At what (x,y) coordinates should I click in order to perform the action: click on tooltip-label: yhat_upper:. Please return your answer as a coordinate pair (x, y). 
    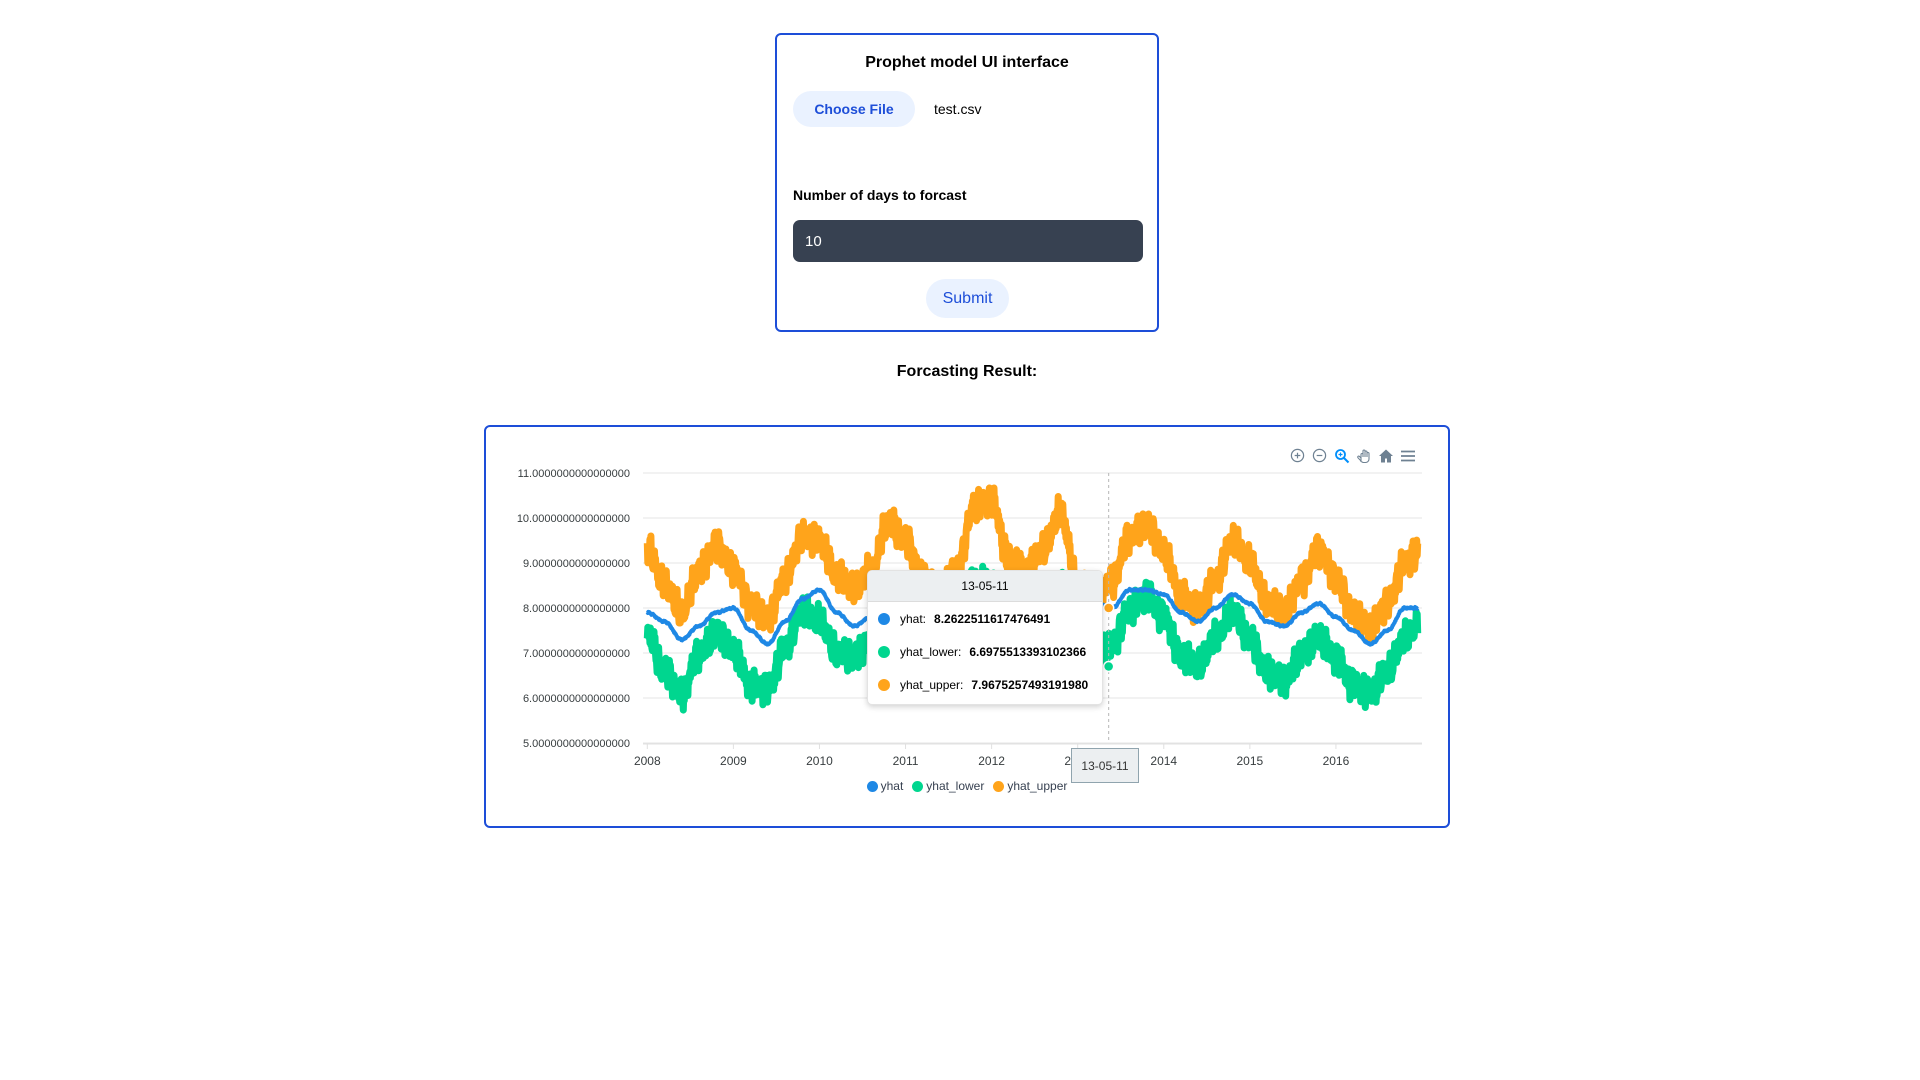
    Looking at the image, I should click on (932, 684).